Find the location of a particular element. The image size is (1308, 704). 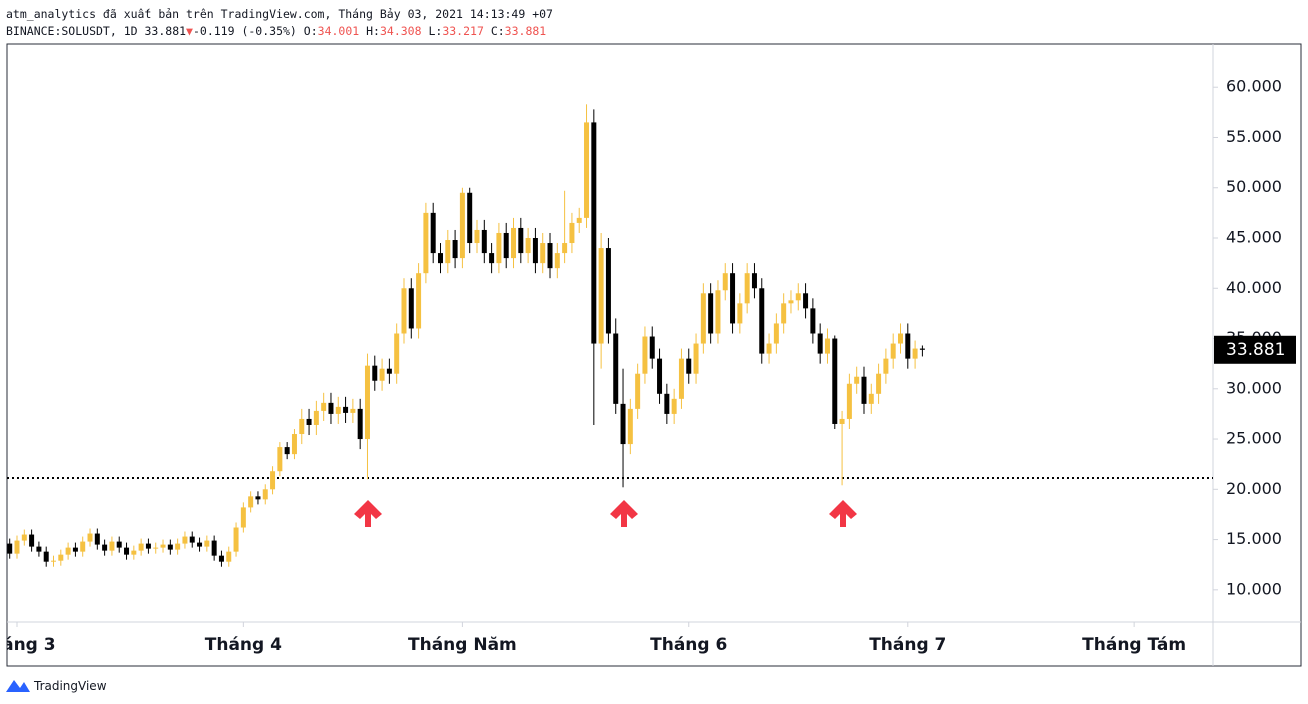

change: -0.119 (-0.35%) is located at coordinates (245, 31).